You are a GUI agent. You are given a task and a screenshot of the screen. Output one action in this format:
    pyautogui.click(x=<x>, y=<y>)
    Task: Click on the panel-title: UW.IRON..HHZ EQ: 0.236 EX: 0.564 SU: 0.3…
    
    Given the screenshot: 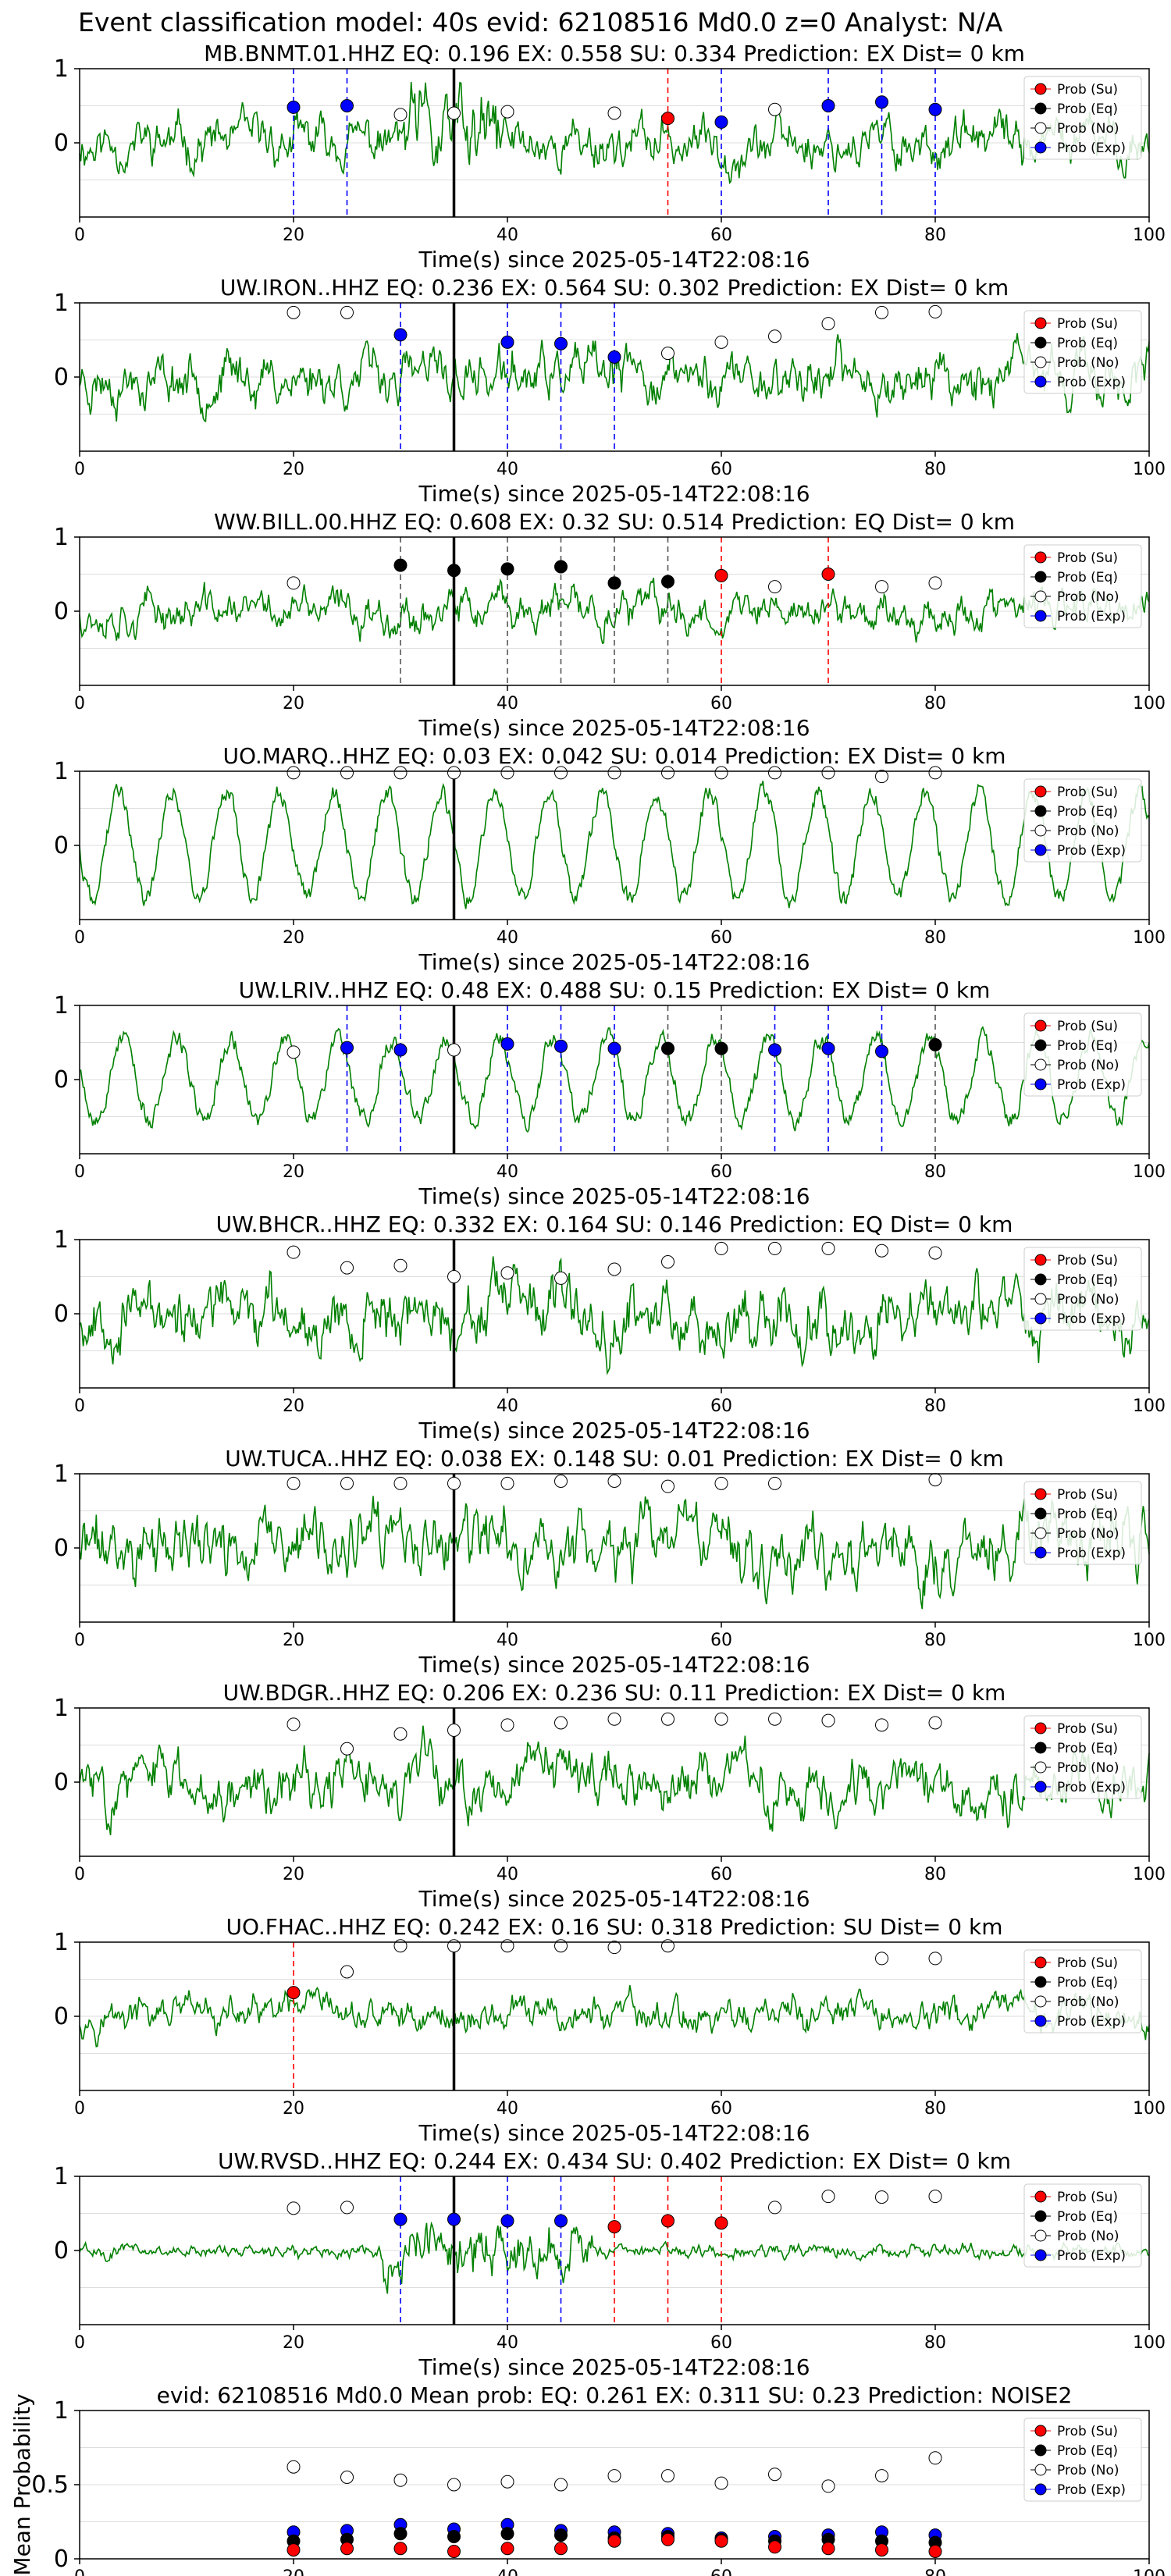 What is the action you would take?
    pyautogui.click(x=614, y=288)
    